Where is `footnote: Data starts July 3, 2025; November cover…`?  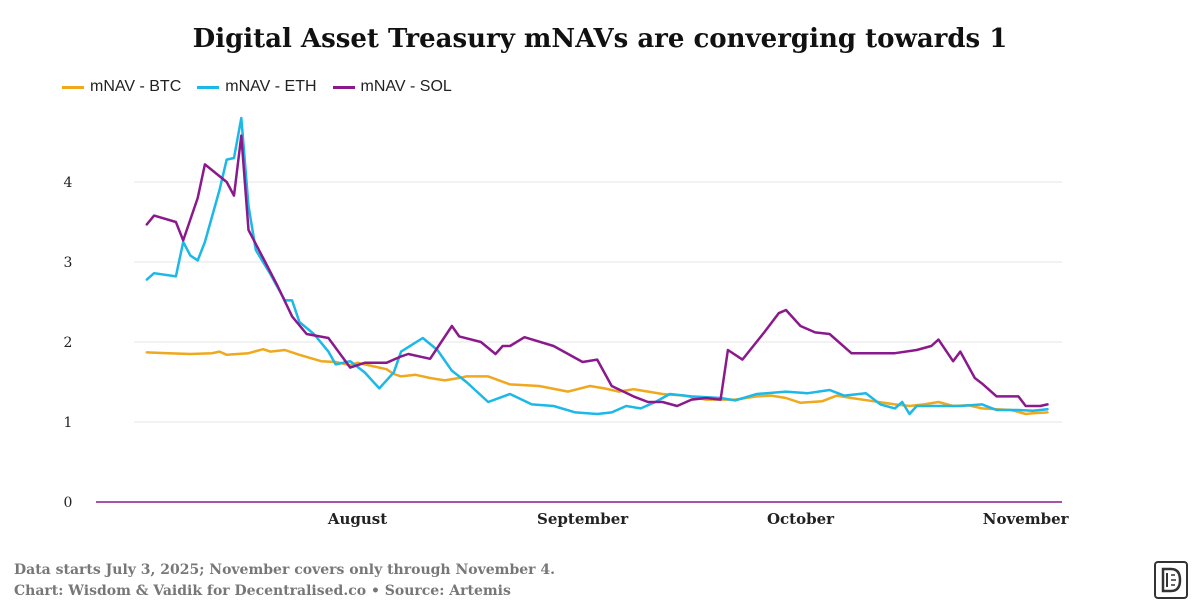
footnote: Data starts July 3, 2025; November cover… is located at coordinates (284, 581).